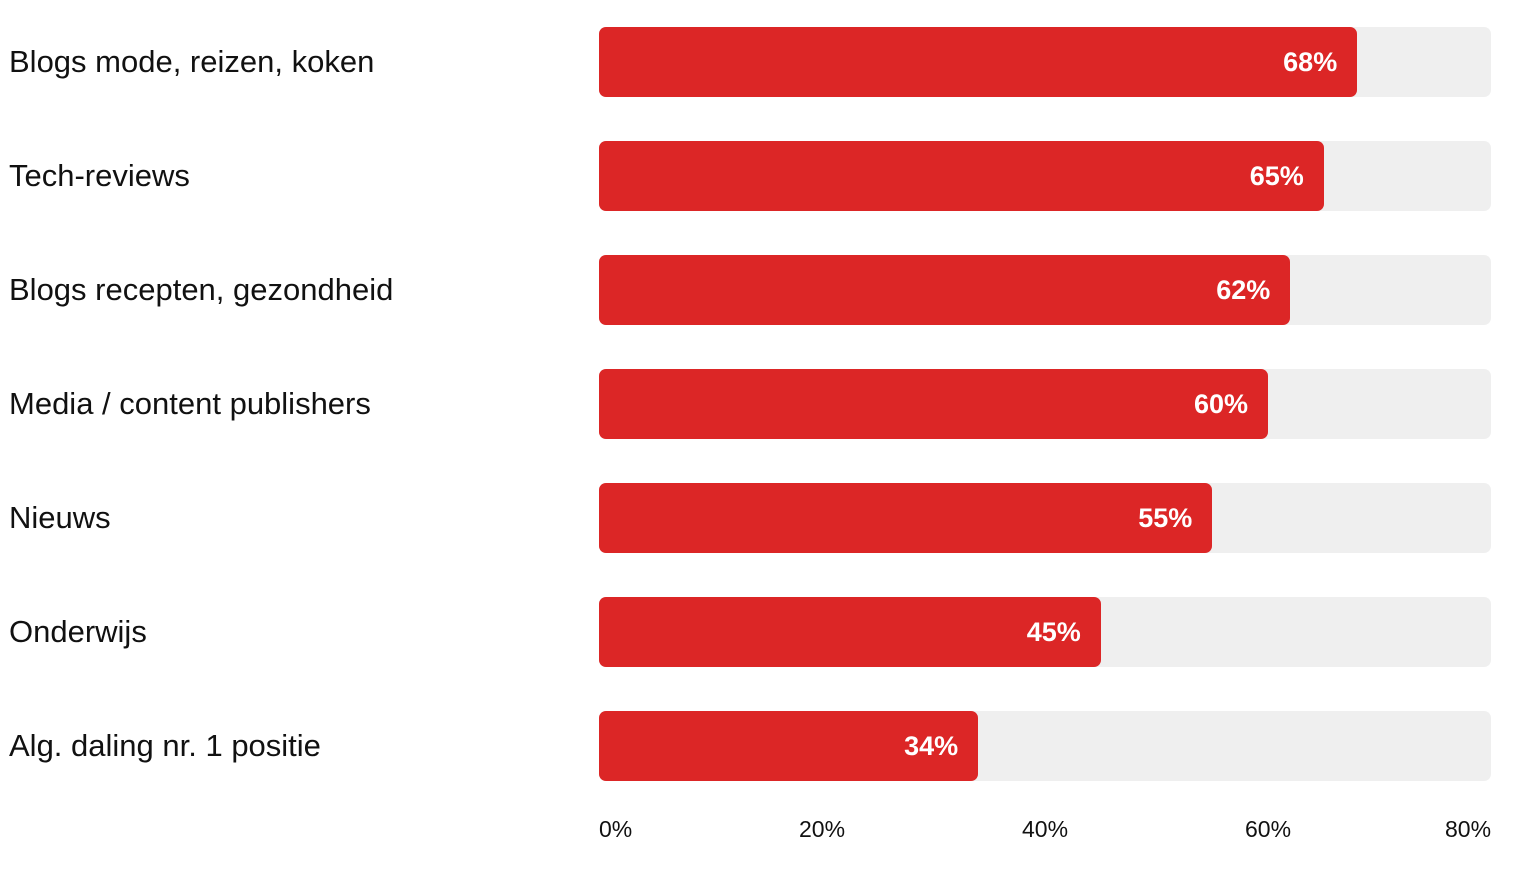 Image resolution: width=1522 pixels, height=869 pixels. What do you see at coordinates (1268, 829) in the screenshot?
I see `x-tick-label: 60%` at bounding box center [1268, 829].